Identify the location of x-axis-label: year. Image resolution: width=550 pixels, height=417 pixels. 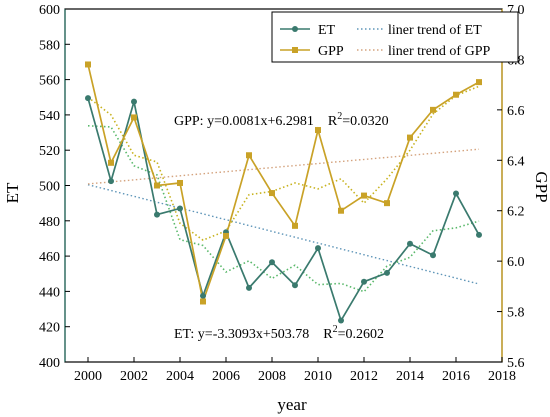
(292, 404).